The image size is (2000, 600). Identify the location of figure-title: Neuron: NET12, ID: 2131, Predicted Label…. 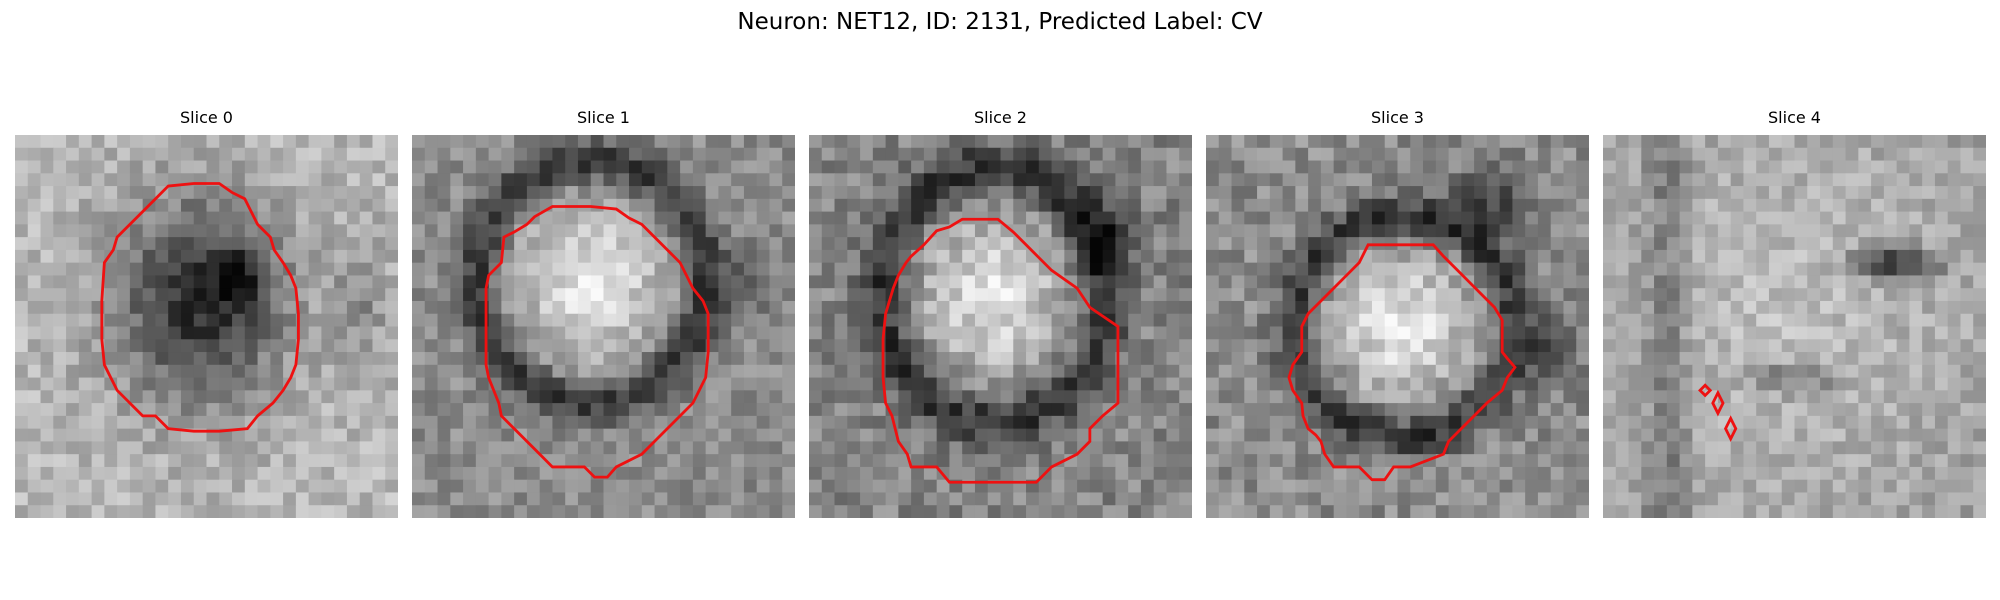
(1000, 22).